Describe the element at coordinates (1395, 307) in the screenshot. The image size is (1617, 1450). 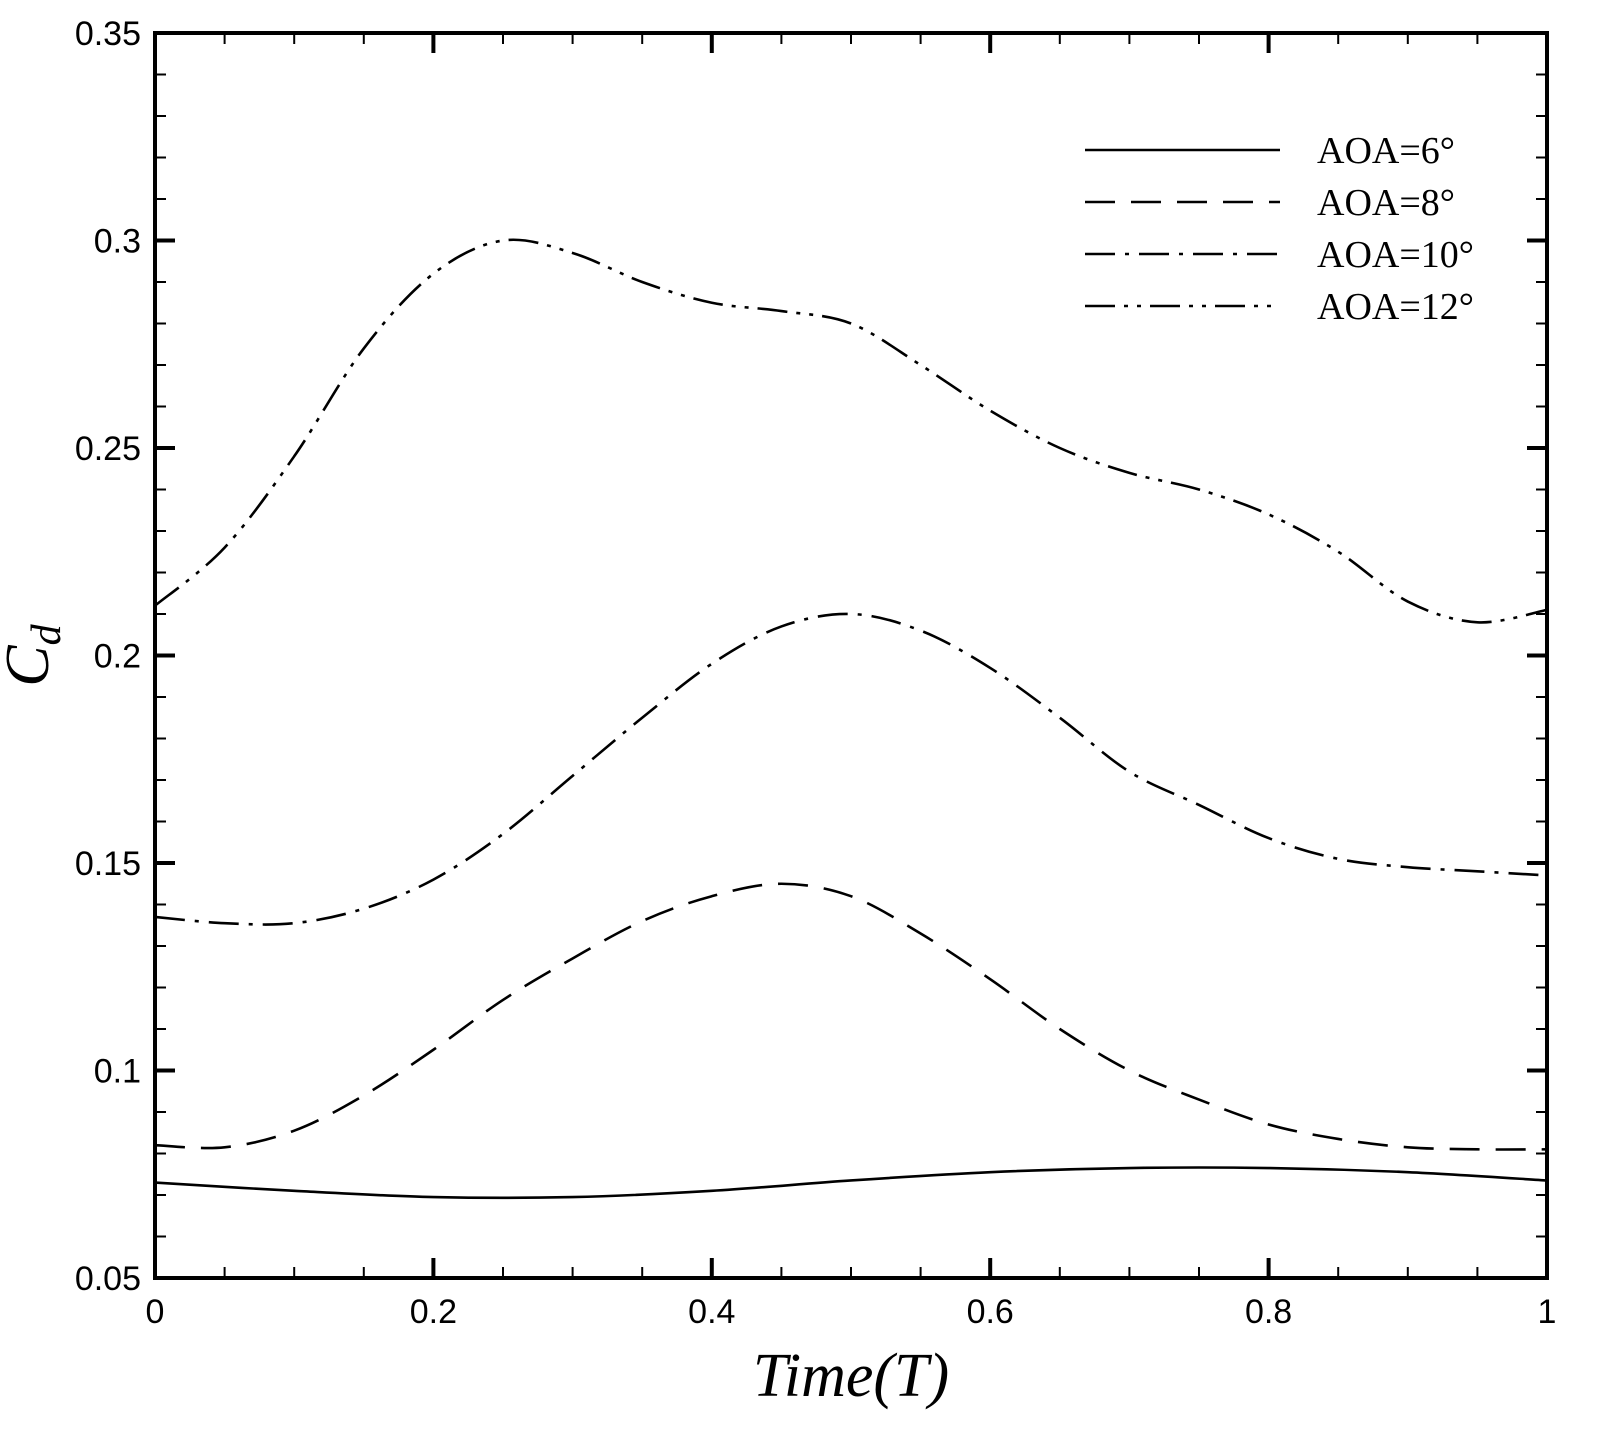
I see `legend-label-4: AOA=12°` at that location.